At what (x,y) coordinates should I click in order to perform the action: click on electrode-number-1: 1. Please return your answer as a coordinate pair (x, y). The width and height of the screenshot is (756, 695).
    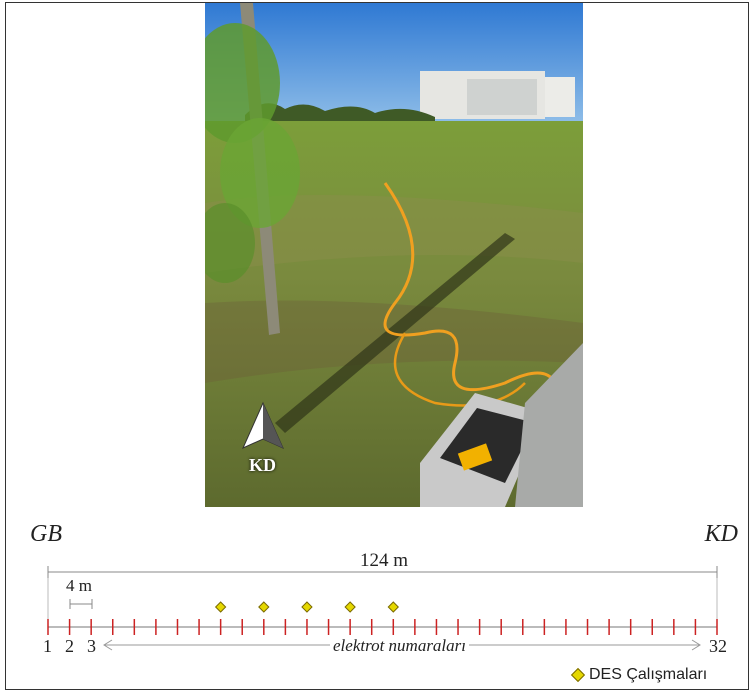
    Looking at the image, I should click on (47, 646).